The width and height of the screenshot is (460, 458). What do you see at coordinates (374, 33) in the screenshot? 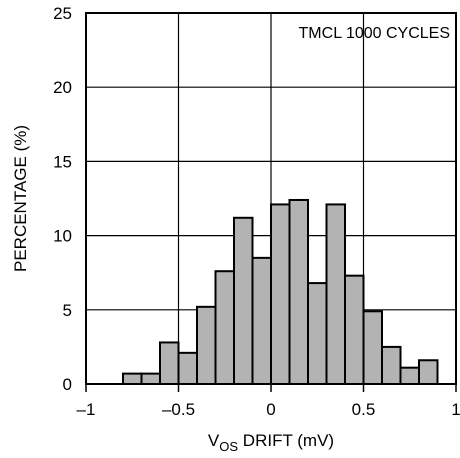
I see `annotation-label: TMCL 1000 CYCLES` at bounding box center [374, 33].